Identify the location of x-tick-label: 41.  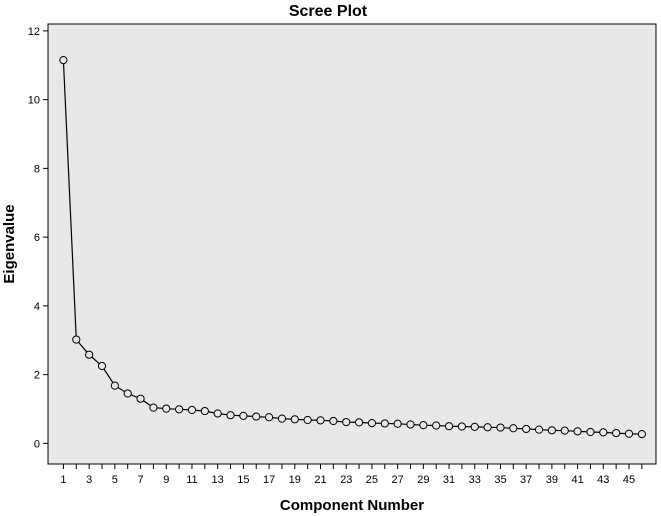
(577, 480).